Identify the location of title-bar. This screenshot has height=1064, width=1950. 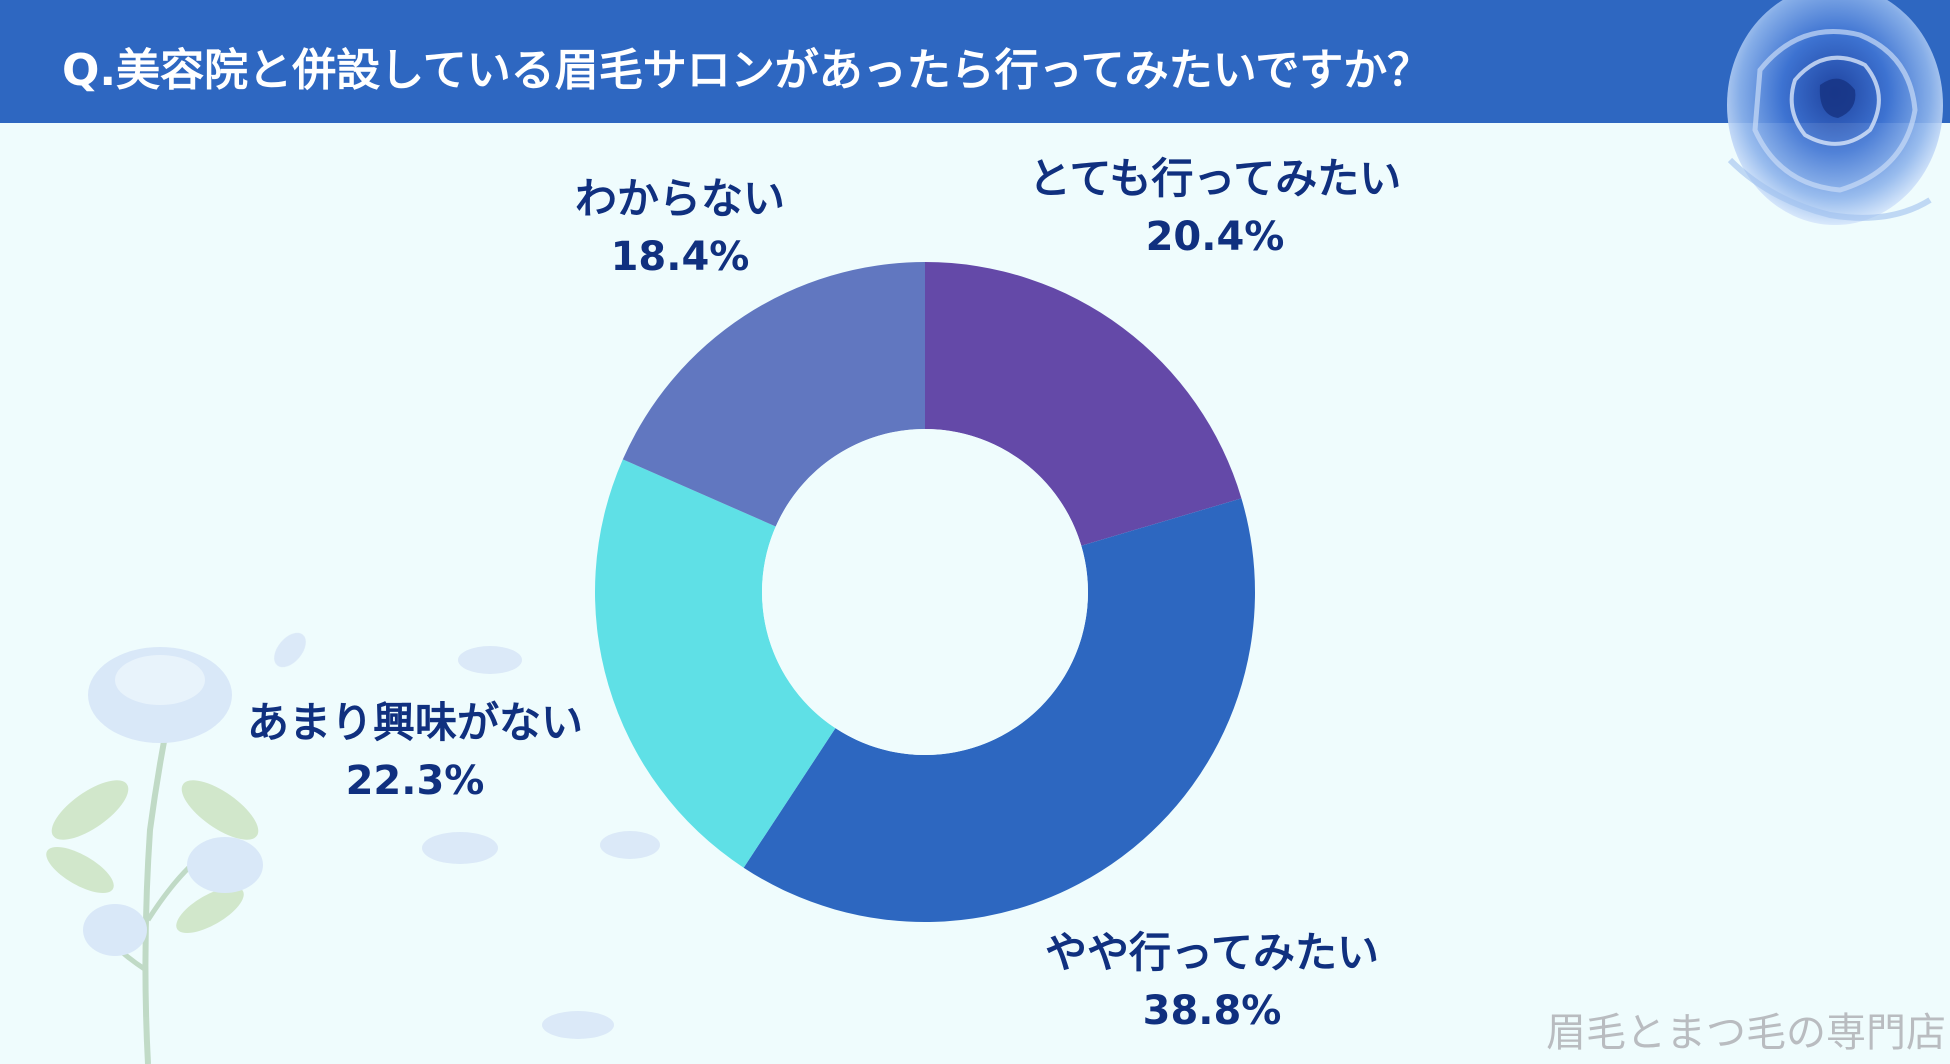
(975, 61).